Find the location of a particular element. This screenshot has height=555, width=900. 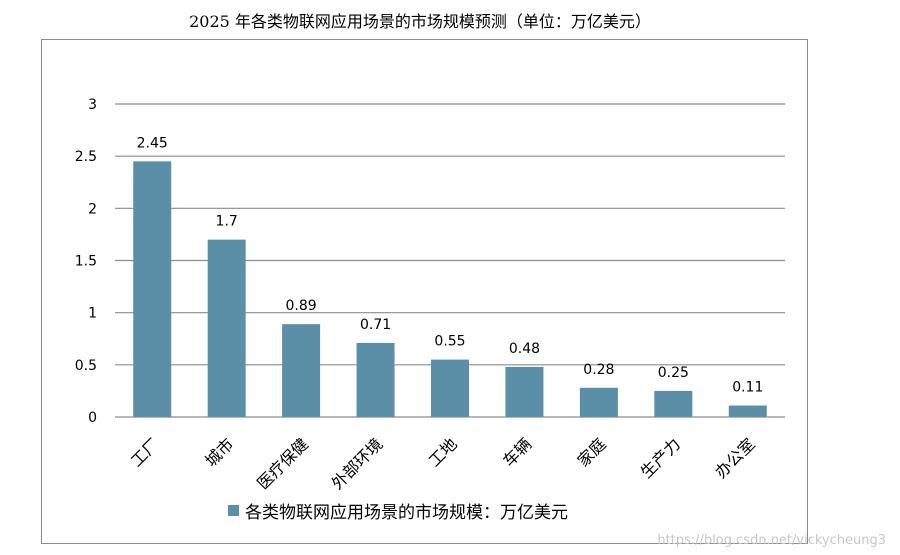

data-label: 0.89 is located at coordinates (301, 306).